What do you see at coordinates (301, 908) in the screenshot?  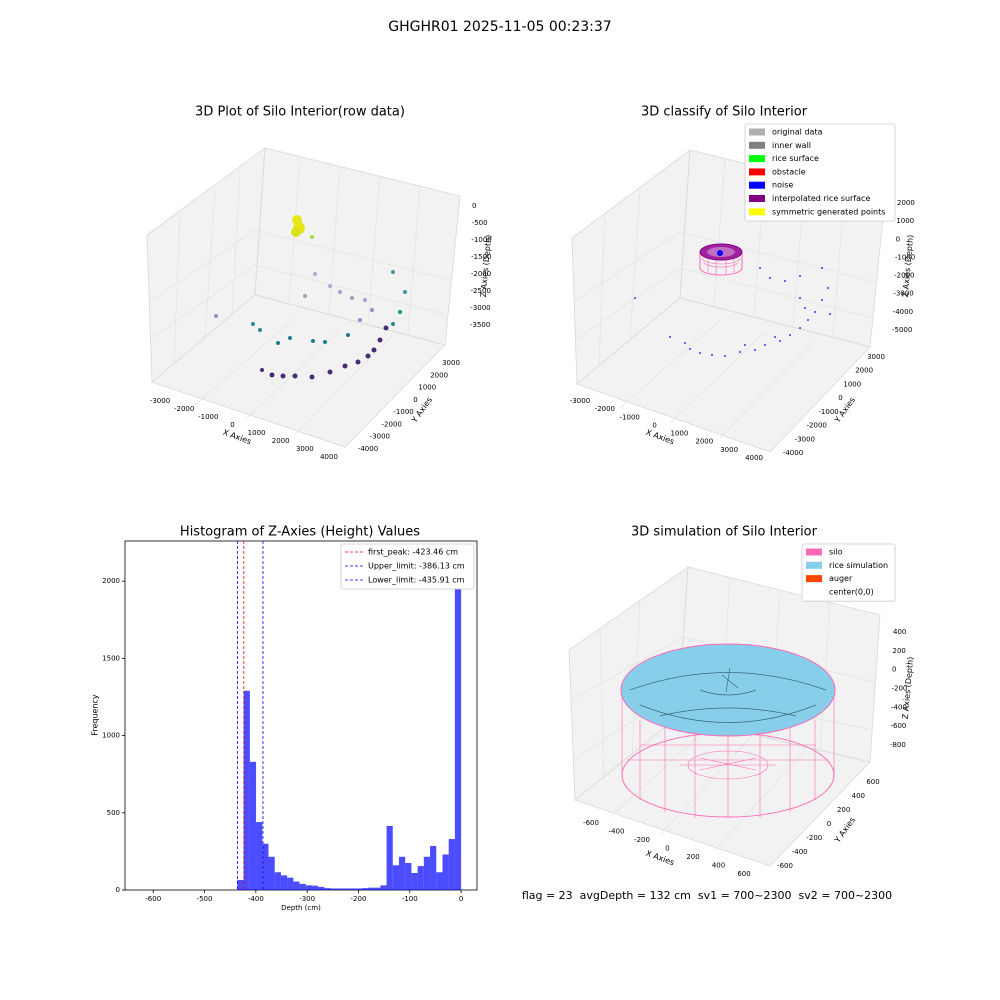 I see `x-axis-label: Depth (cm)` at bounding box center [301, 908].